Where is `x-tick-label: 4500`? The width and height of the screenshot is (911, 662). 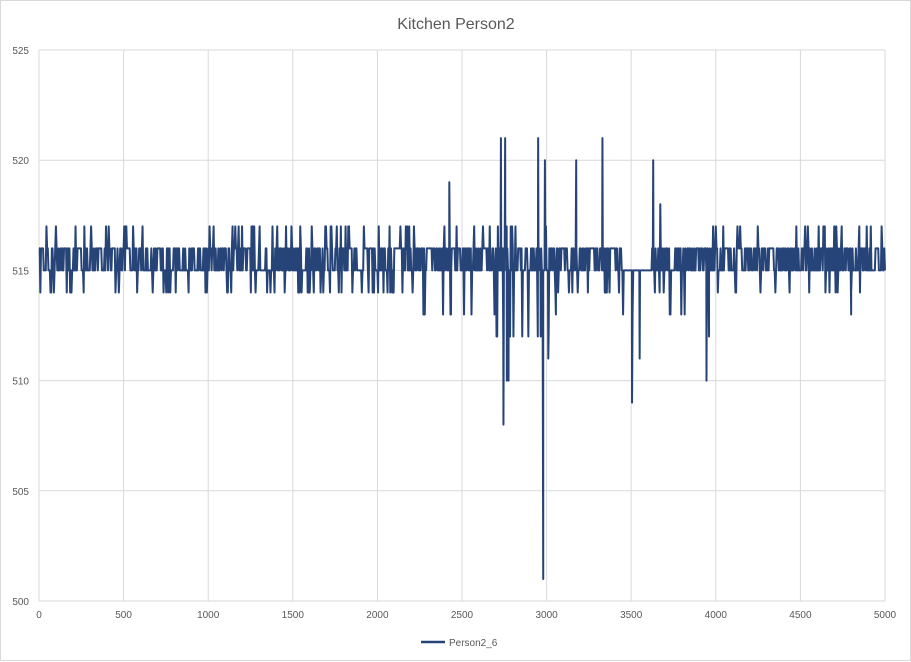
x-tick-label: 4500 is located at coordinates (800, 615).